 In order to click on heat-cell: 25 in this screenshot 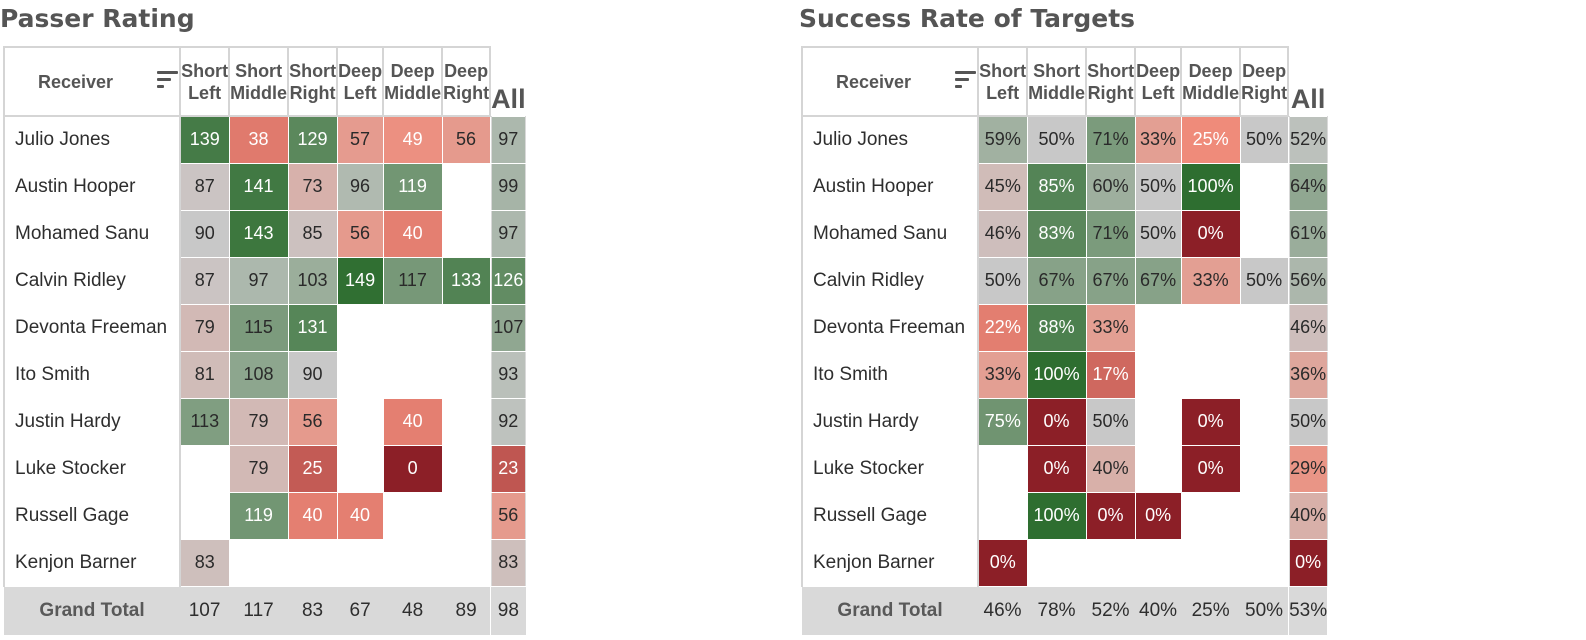, I will do `click(312, 468)`.